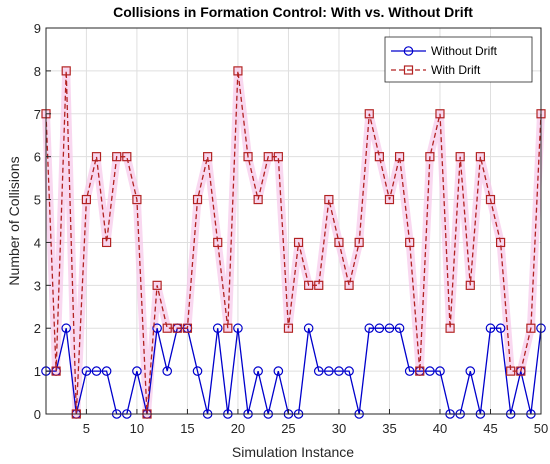  What do you see at coordinates (37, 285) in the screenshot?
I see `y-tick-label: 3` at bounding box center [37, 285].